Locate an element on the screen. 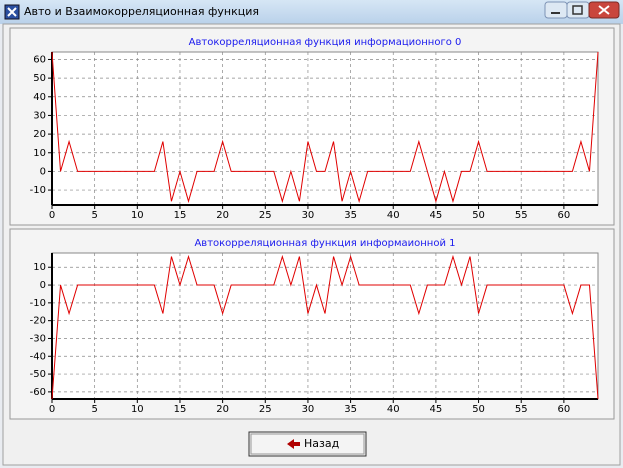  back-arrow is located at coordinates (293, 444).